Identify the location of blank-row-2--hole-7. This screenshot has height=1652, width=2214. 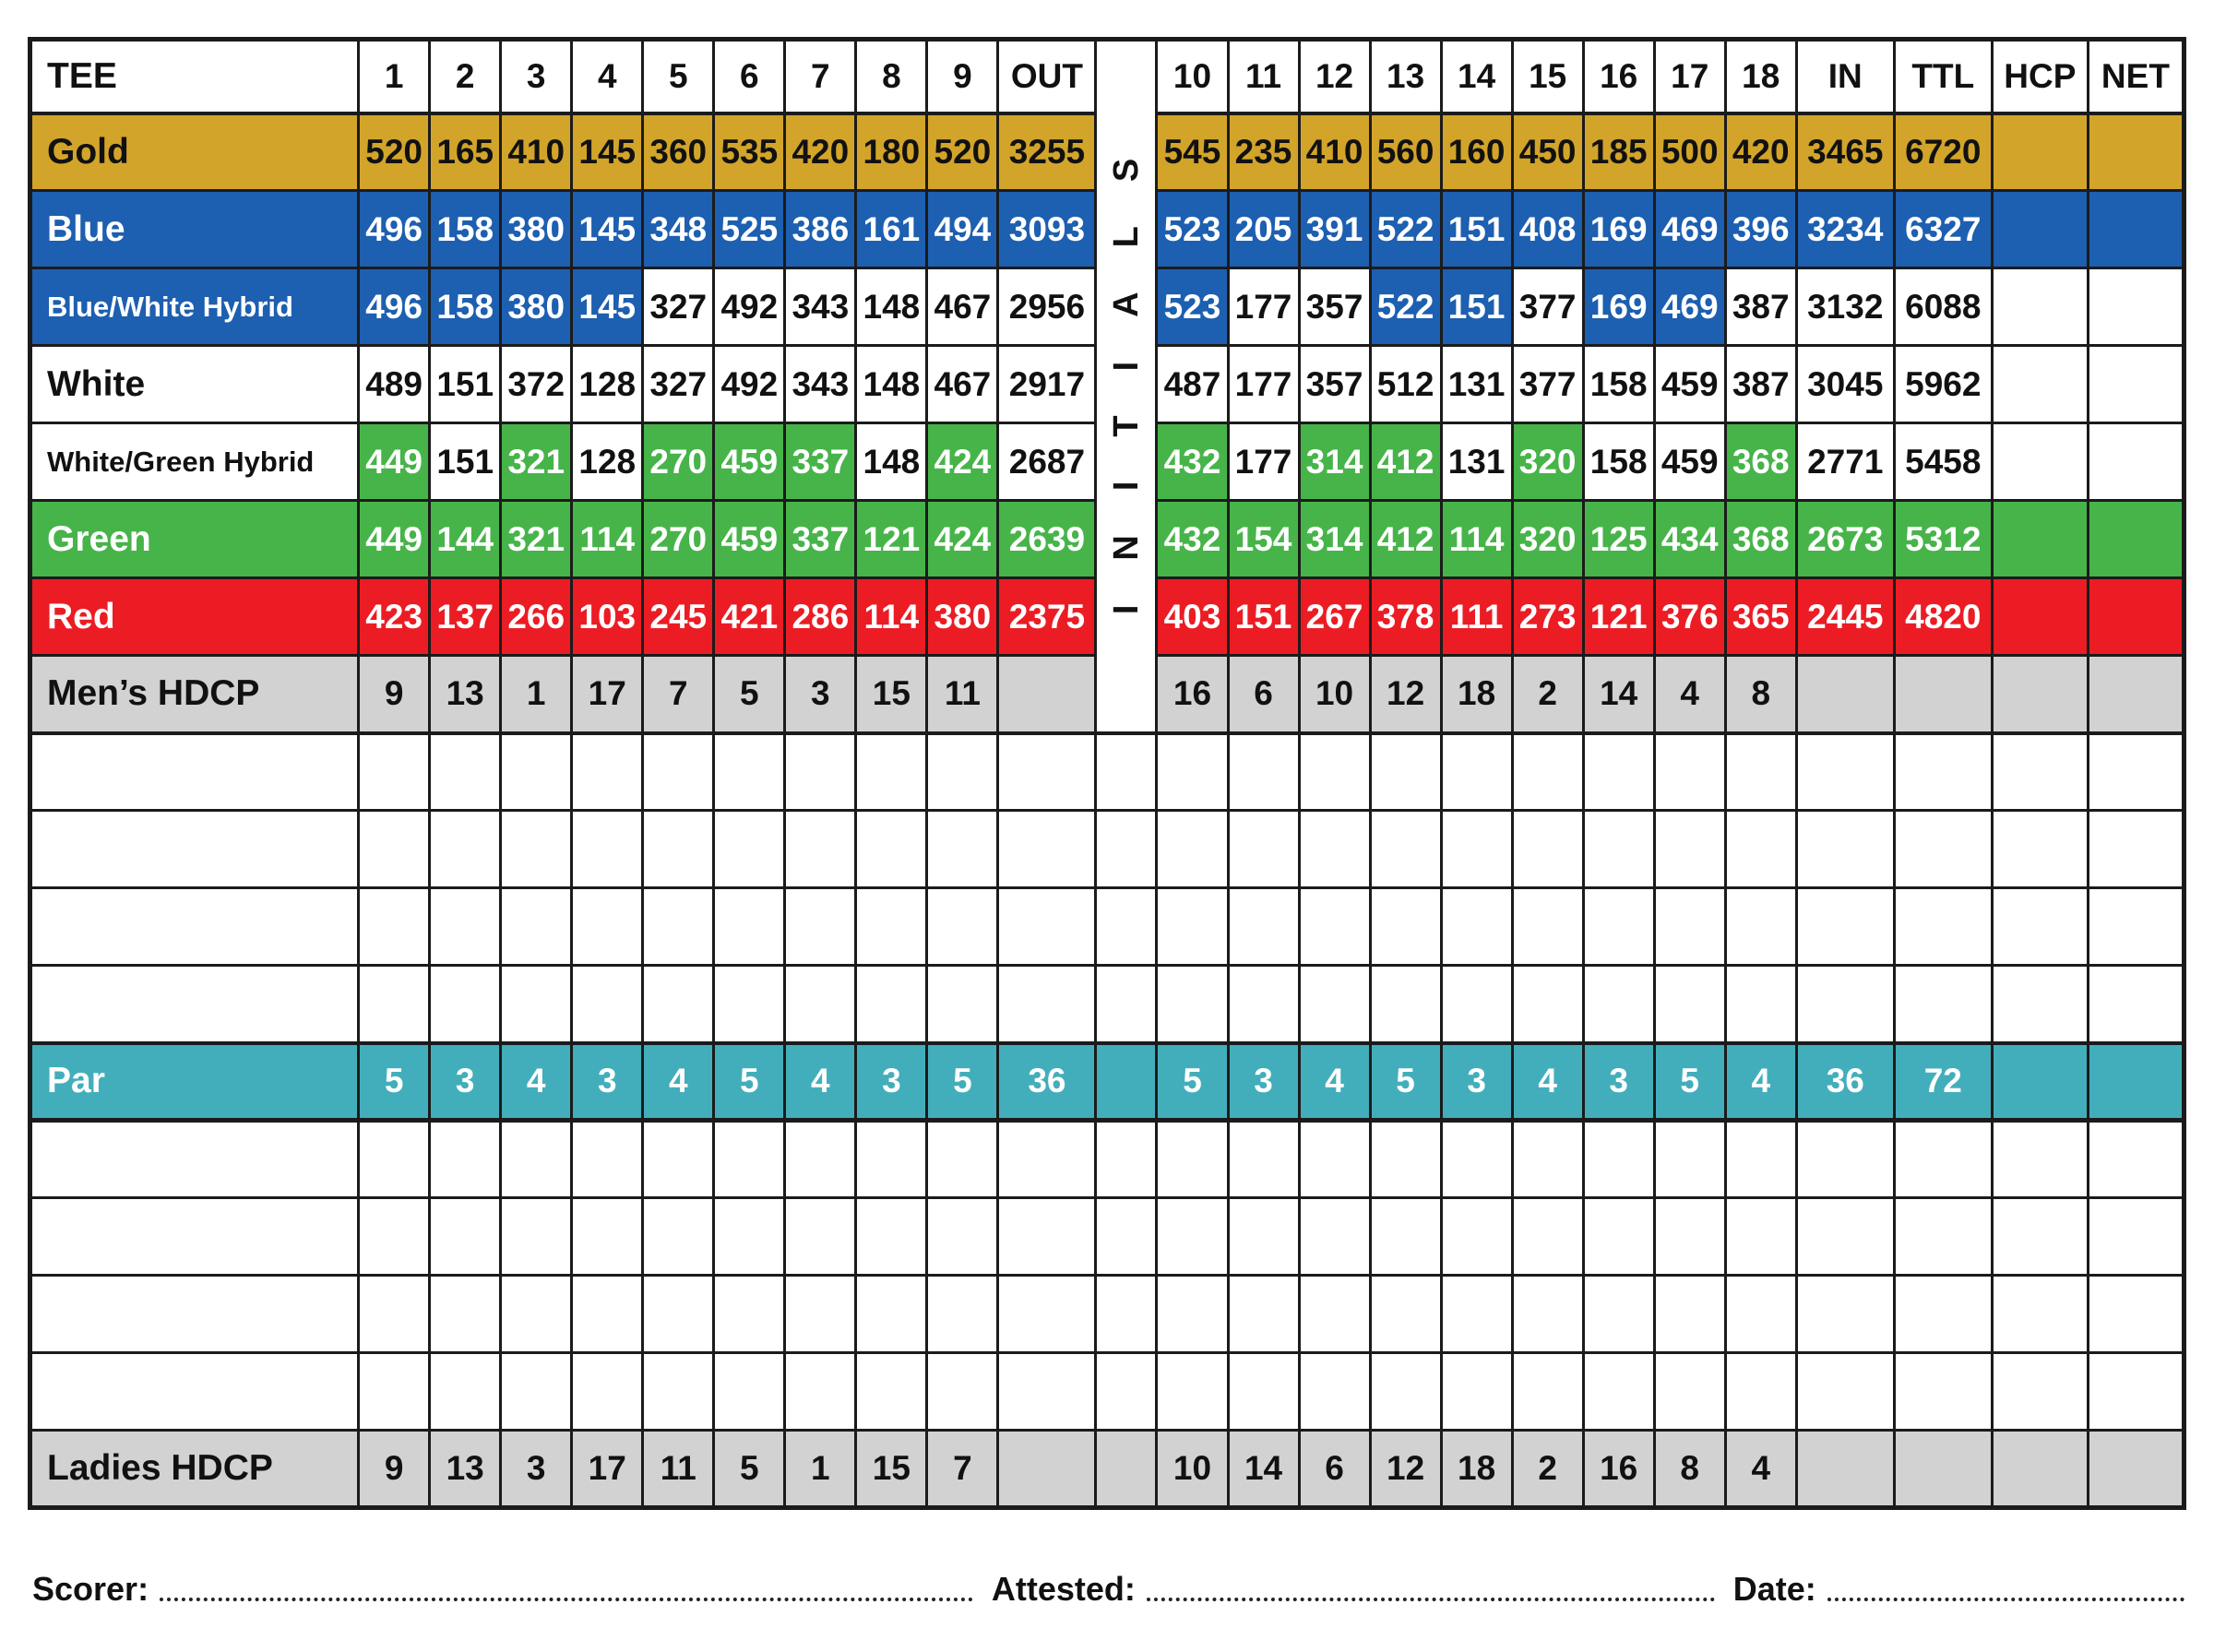
(820, 849).